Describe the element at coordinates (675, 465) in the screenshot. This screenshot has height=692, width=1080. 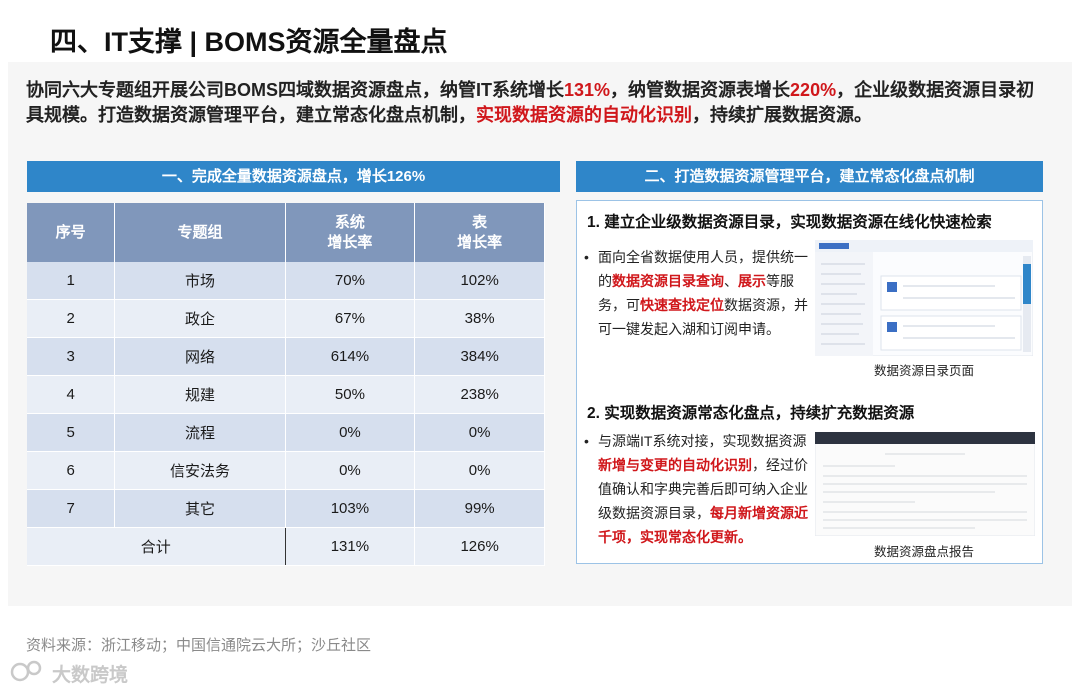
I see `highlight-text: 新增与变更的自动化识别` at that location.